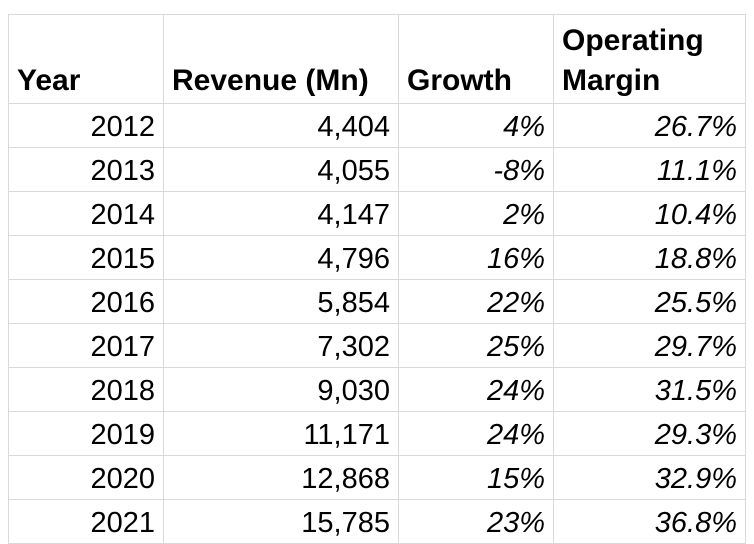 The height and width of the screenshot is (544, 754). Describe the element at coordinates (476, 257) in the screenshot. I see `table-cell: 16%` at that location.